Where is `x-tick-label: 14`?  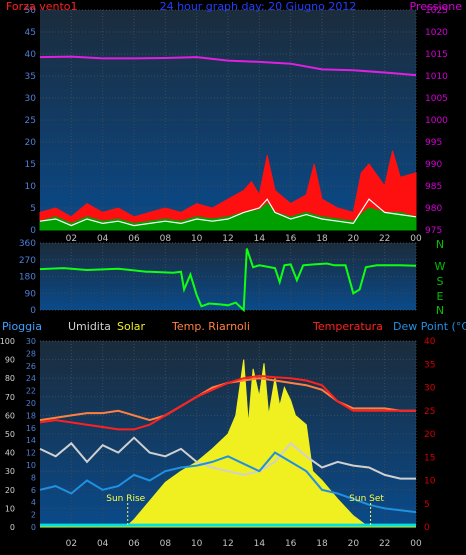
x-tick-label: 14 is located at coordinates (260, 239).